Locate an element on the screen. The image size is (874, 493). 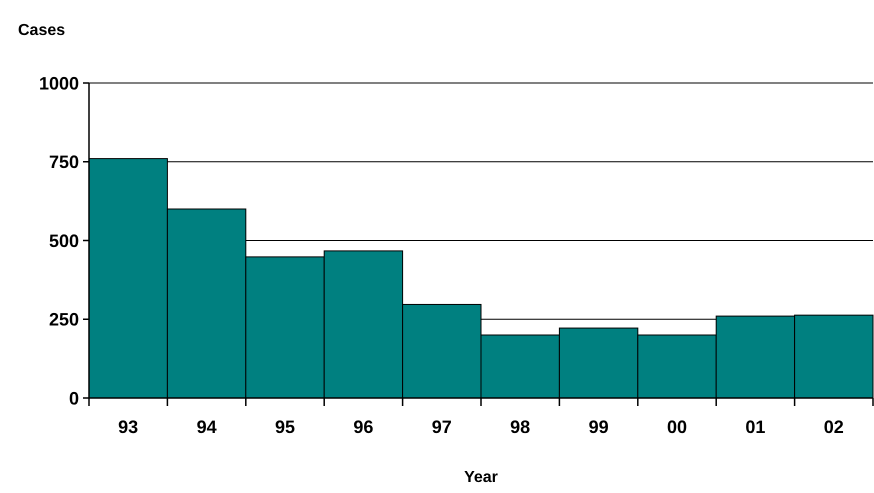
y-tick-label: 250 is located at coordinates (63, 320).